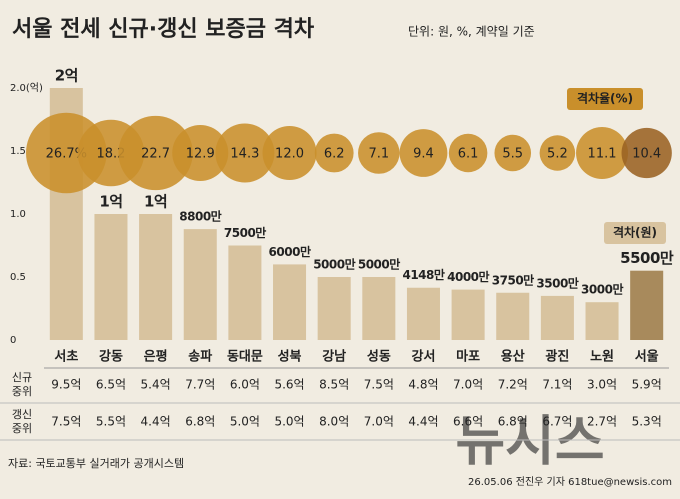 Image resolution: width=680 pixels, height=499 pixels. Describe the element at coordinates (334, 357) in the screenshot. I see `x-tick-label: 강남` at that location.